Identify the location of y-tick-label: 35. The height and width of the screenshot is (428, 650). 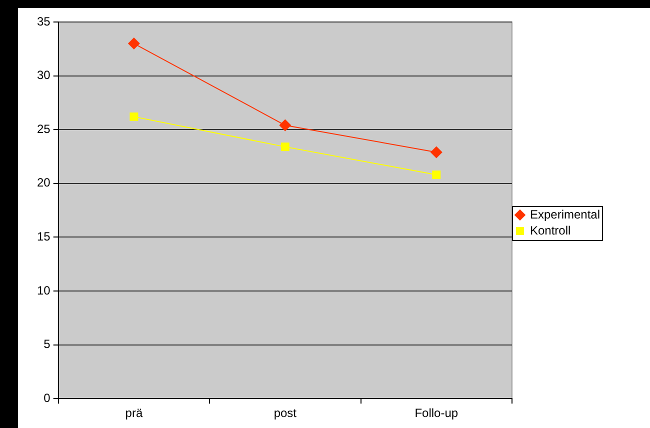
(43, 21).